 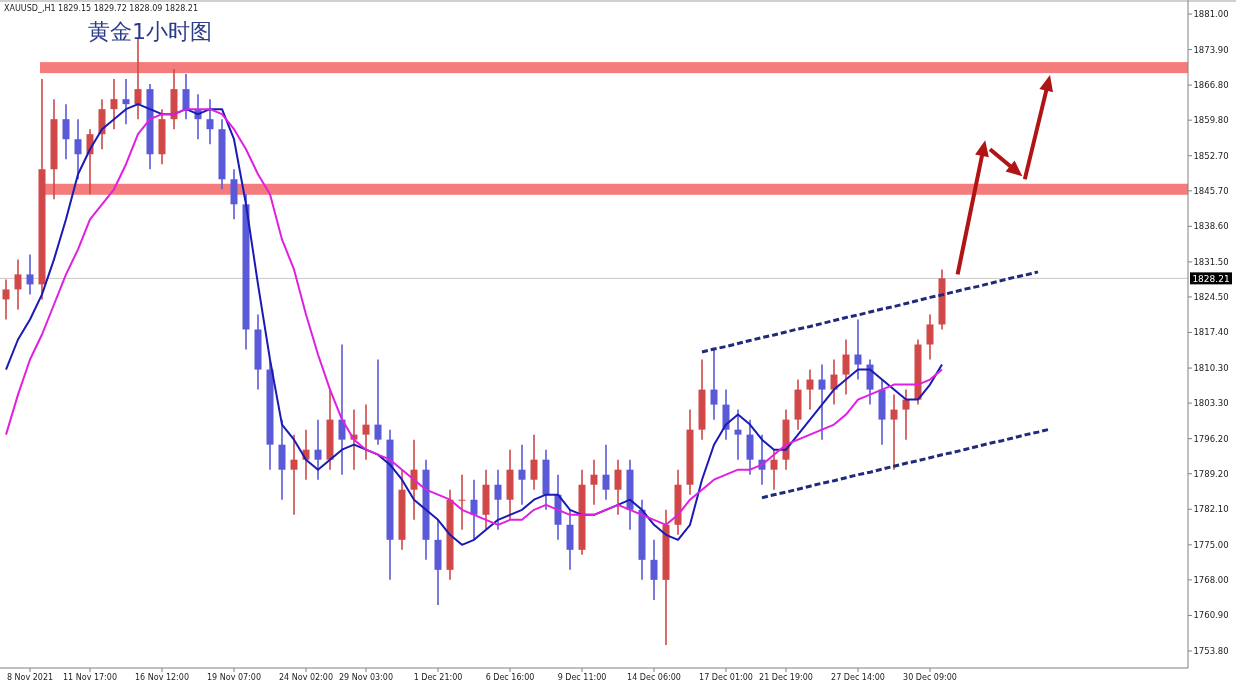 I want to click on subtitle: XAUUSD_,H1 1829.15 1829.72 1828.09 1828.21, so click(x=101, y=8).